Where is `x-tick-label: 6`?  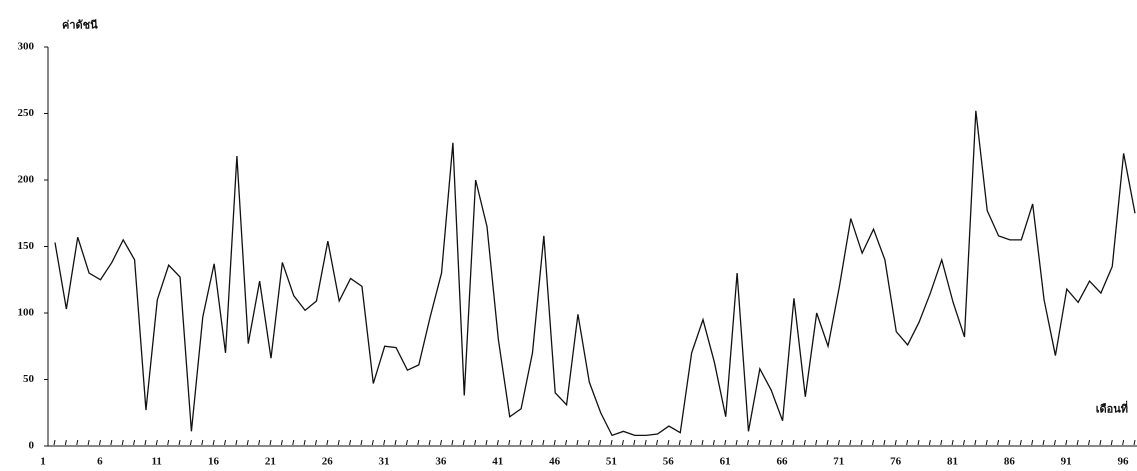
x-tick-label: 6 is located at coordinates (100, 462).